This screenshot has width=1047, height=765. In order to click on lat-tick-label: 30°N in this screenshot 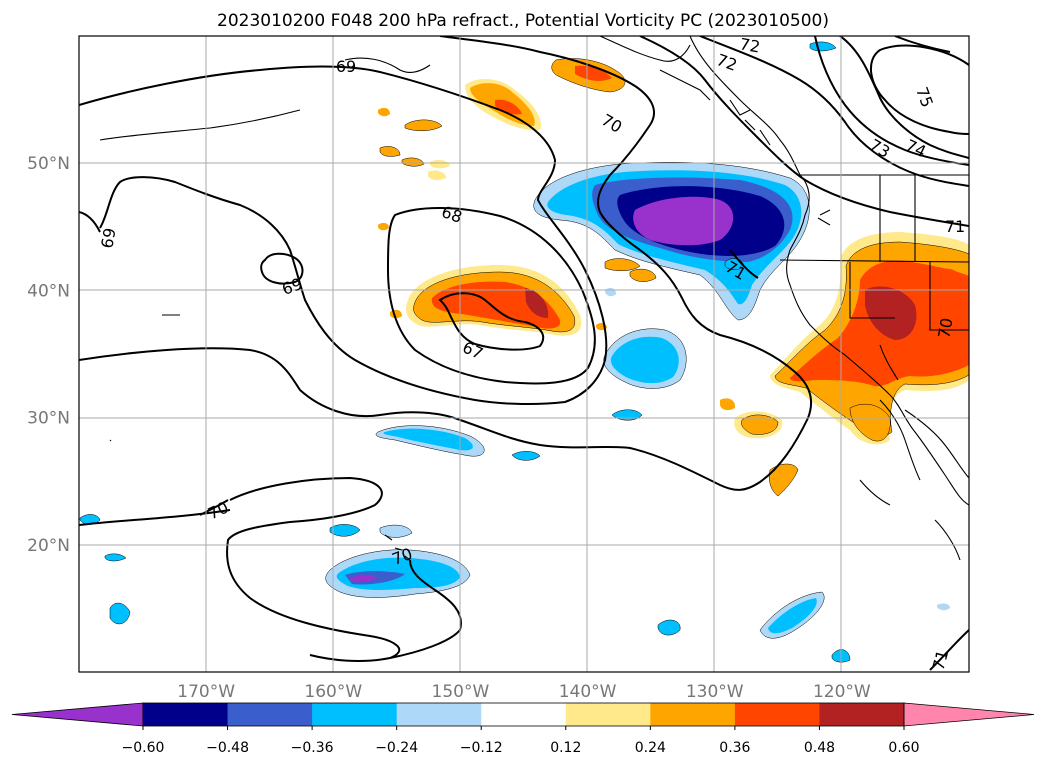, I will do `click(48, 419)`.